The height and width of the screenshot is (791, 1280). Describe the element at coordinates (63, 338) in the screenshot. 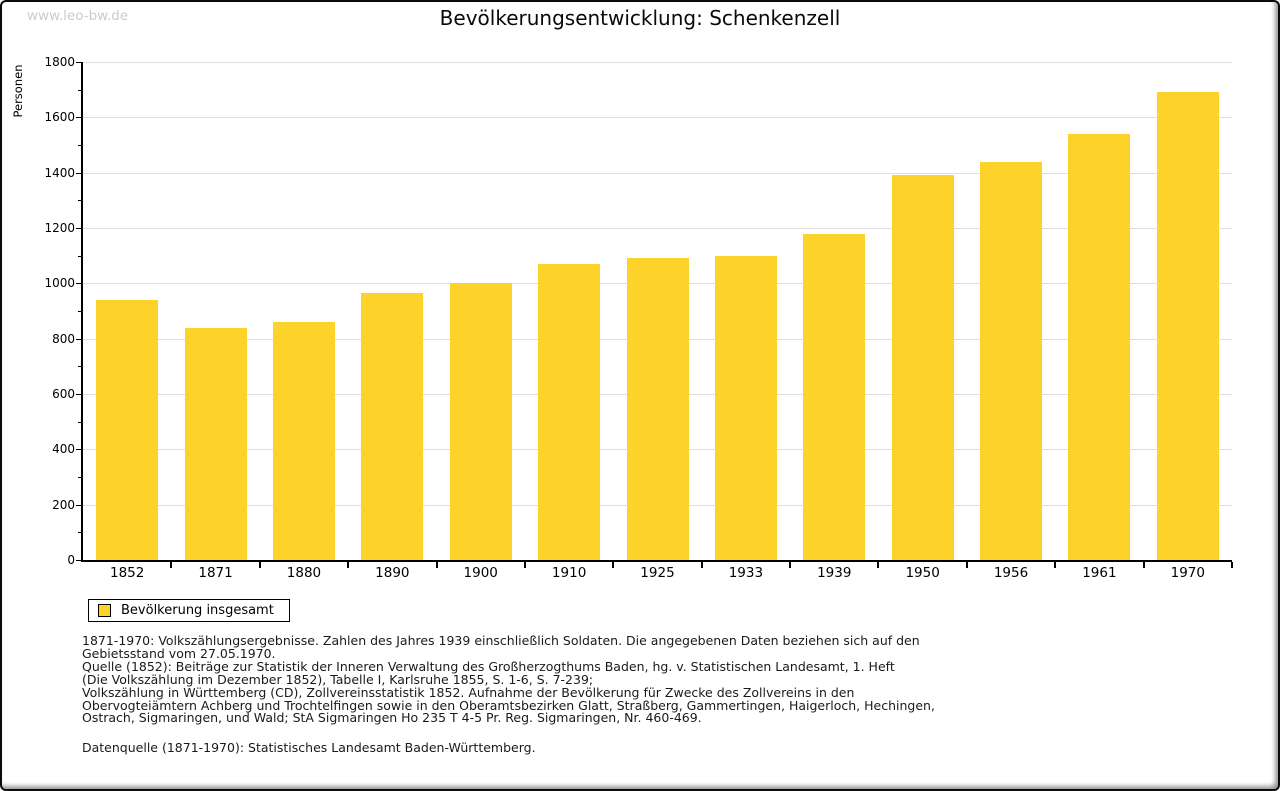

I see `y-tick-label-800: 800` at that location.